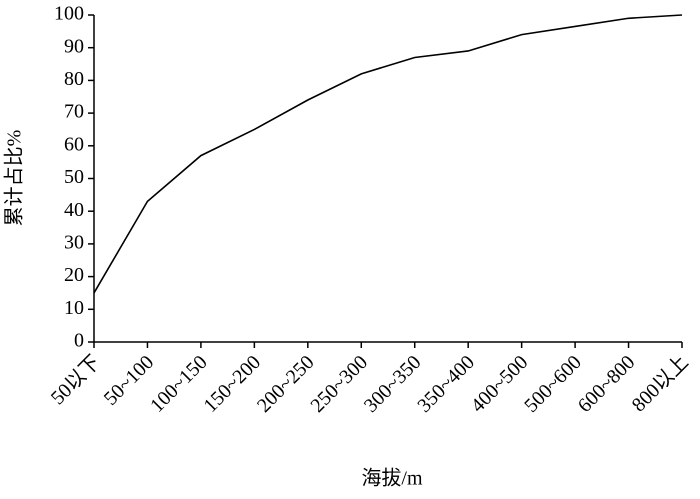  Describe the element at coordinates (69, 14) in the screenshot. I see `y-tick-label: 100` at that location.